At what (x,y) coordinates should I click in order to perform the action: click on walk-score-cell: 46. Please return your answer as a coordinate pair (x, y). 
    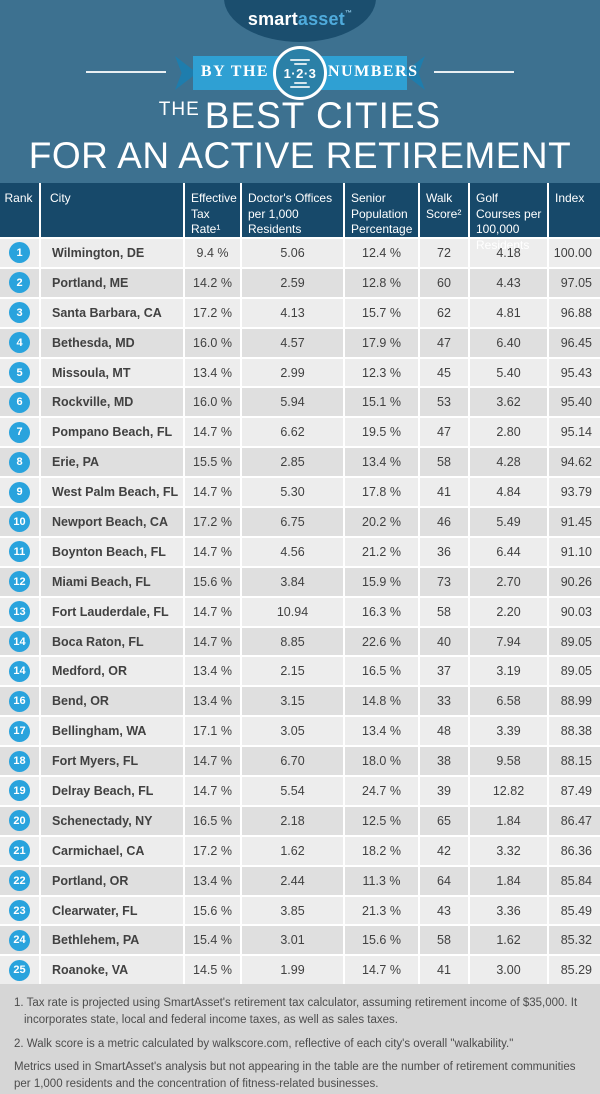
    Looking at the image, I should click on (443, 522).